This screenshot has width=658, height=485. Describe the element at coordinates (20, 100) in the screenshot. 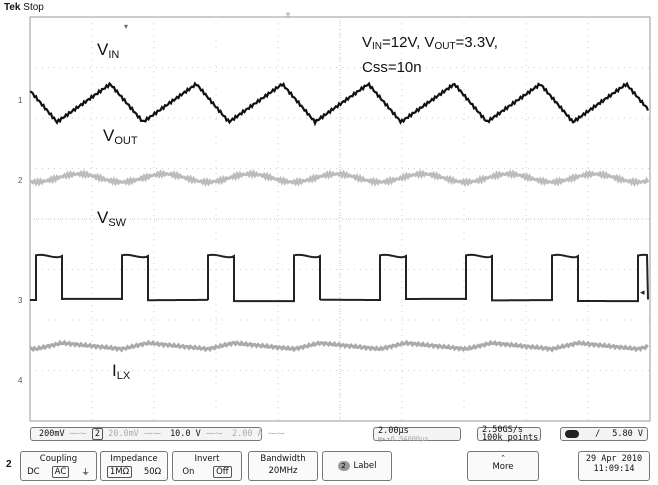

I see `ch1-ground-marker: 1` at that location.